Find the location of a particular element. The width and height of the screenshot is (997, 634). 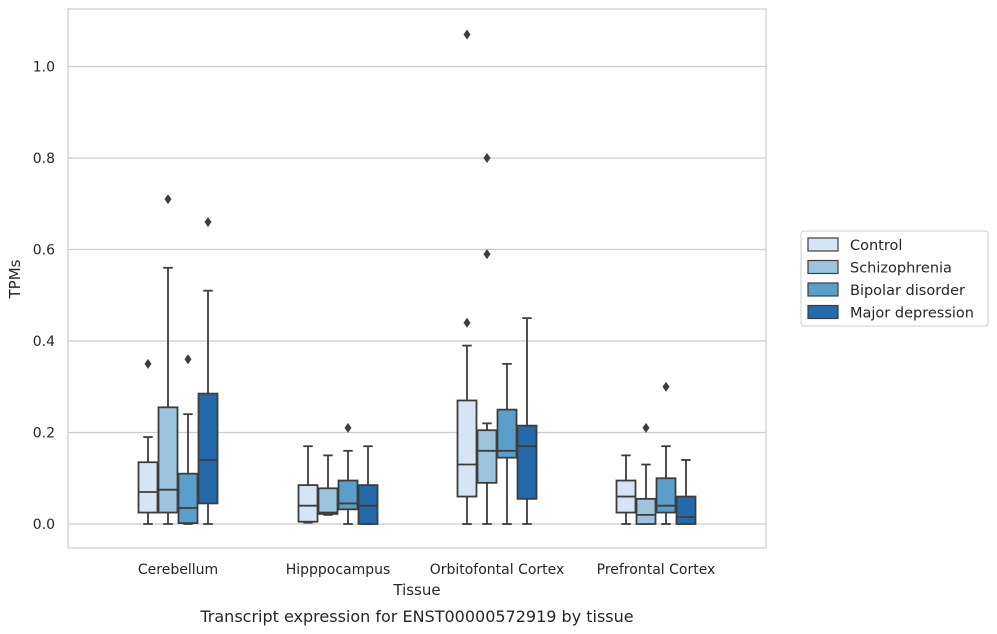

y-tick-label: 1.0 is located at coordinates (44, 68).